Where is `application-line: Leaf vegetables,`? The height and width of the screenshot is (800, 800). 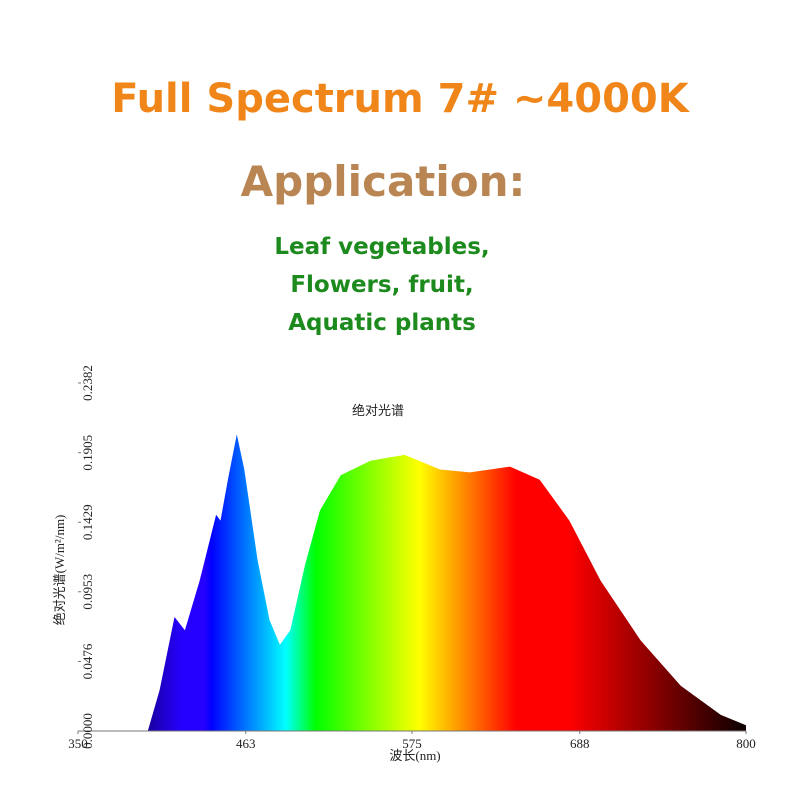 application-line: Leaf vegetables, is located at coordinates (381, 247).